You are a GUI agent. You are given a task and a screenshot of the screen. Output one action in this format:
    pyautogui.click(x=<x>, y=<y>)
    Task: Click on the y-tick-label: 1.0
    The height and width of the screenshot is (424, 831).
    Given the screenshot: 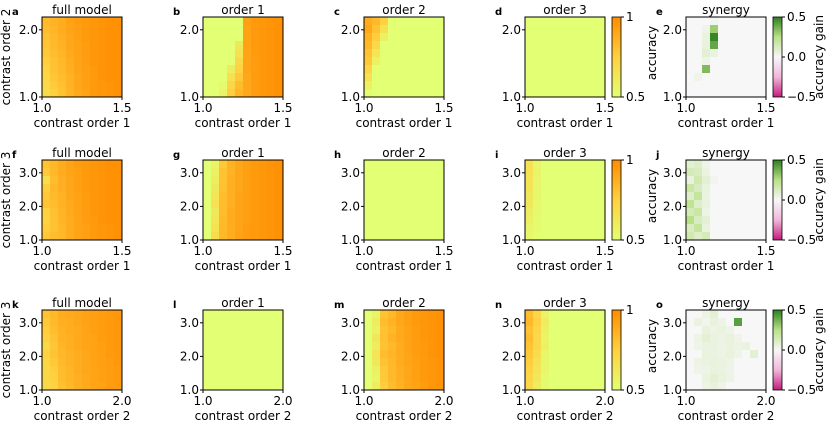 What is the action you would take?
    pyautogui.click(x=28, y=97)
    